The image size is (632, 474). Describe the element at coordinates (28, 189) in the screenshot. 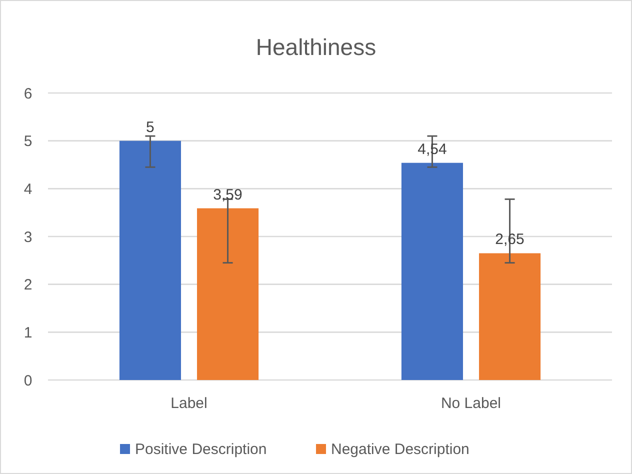

I see `y-tick-label: 4` at that location.